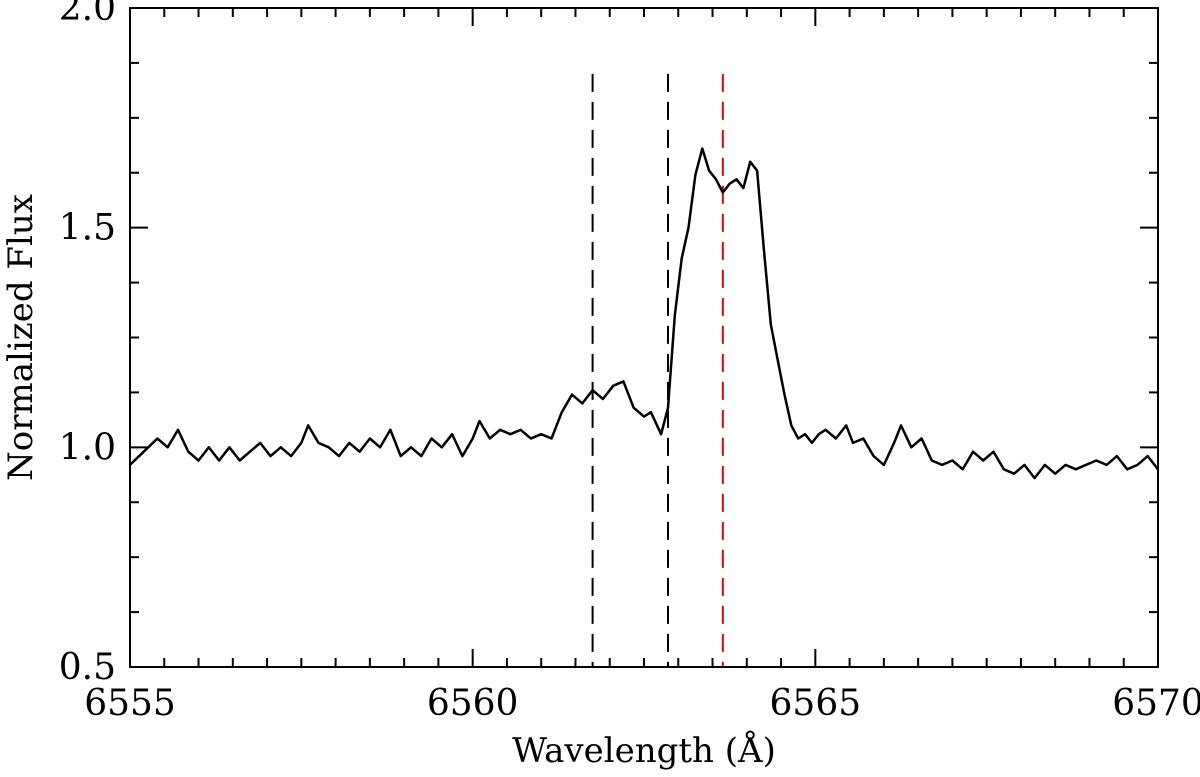 The height and width of the screenshot is (777, 1200). Describe the element at coordinates (1156, 703) in the screenshot. I see `x-tick-label: 6570` at that location.